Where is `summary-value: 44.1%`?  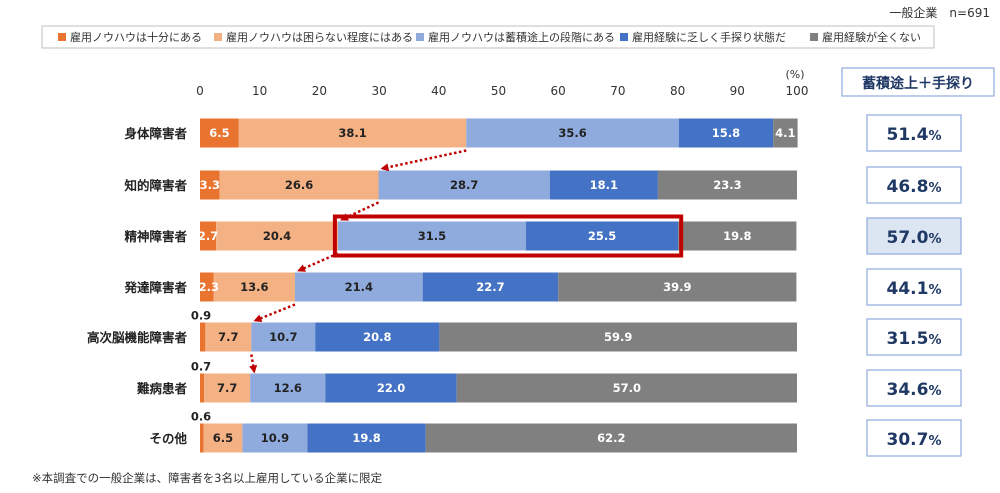
summary-value: 44.1% is located at coordinates (914, 289).